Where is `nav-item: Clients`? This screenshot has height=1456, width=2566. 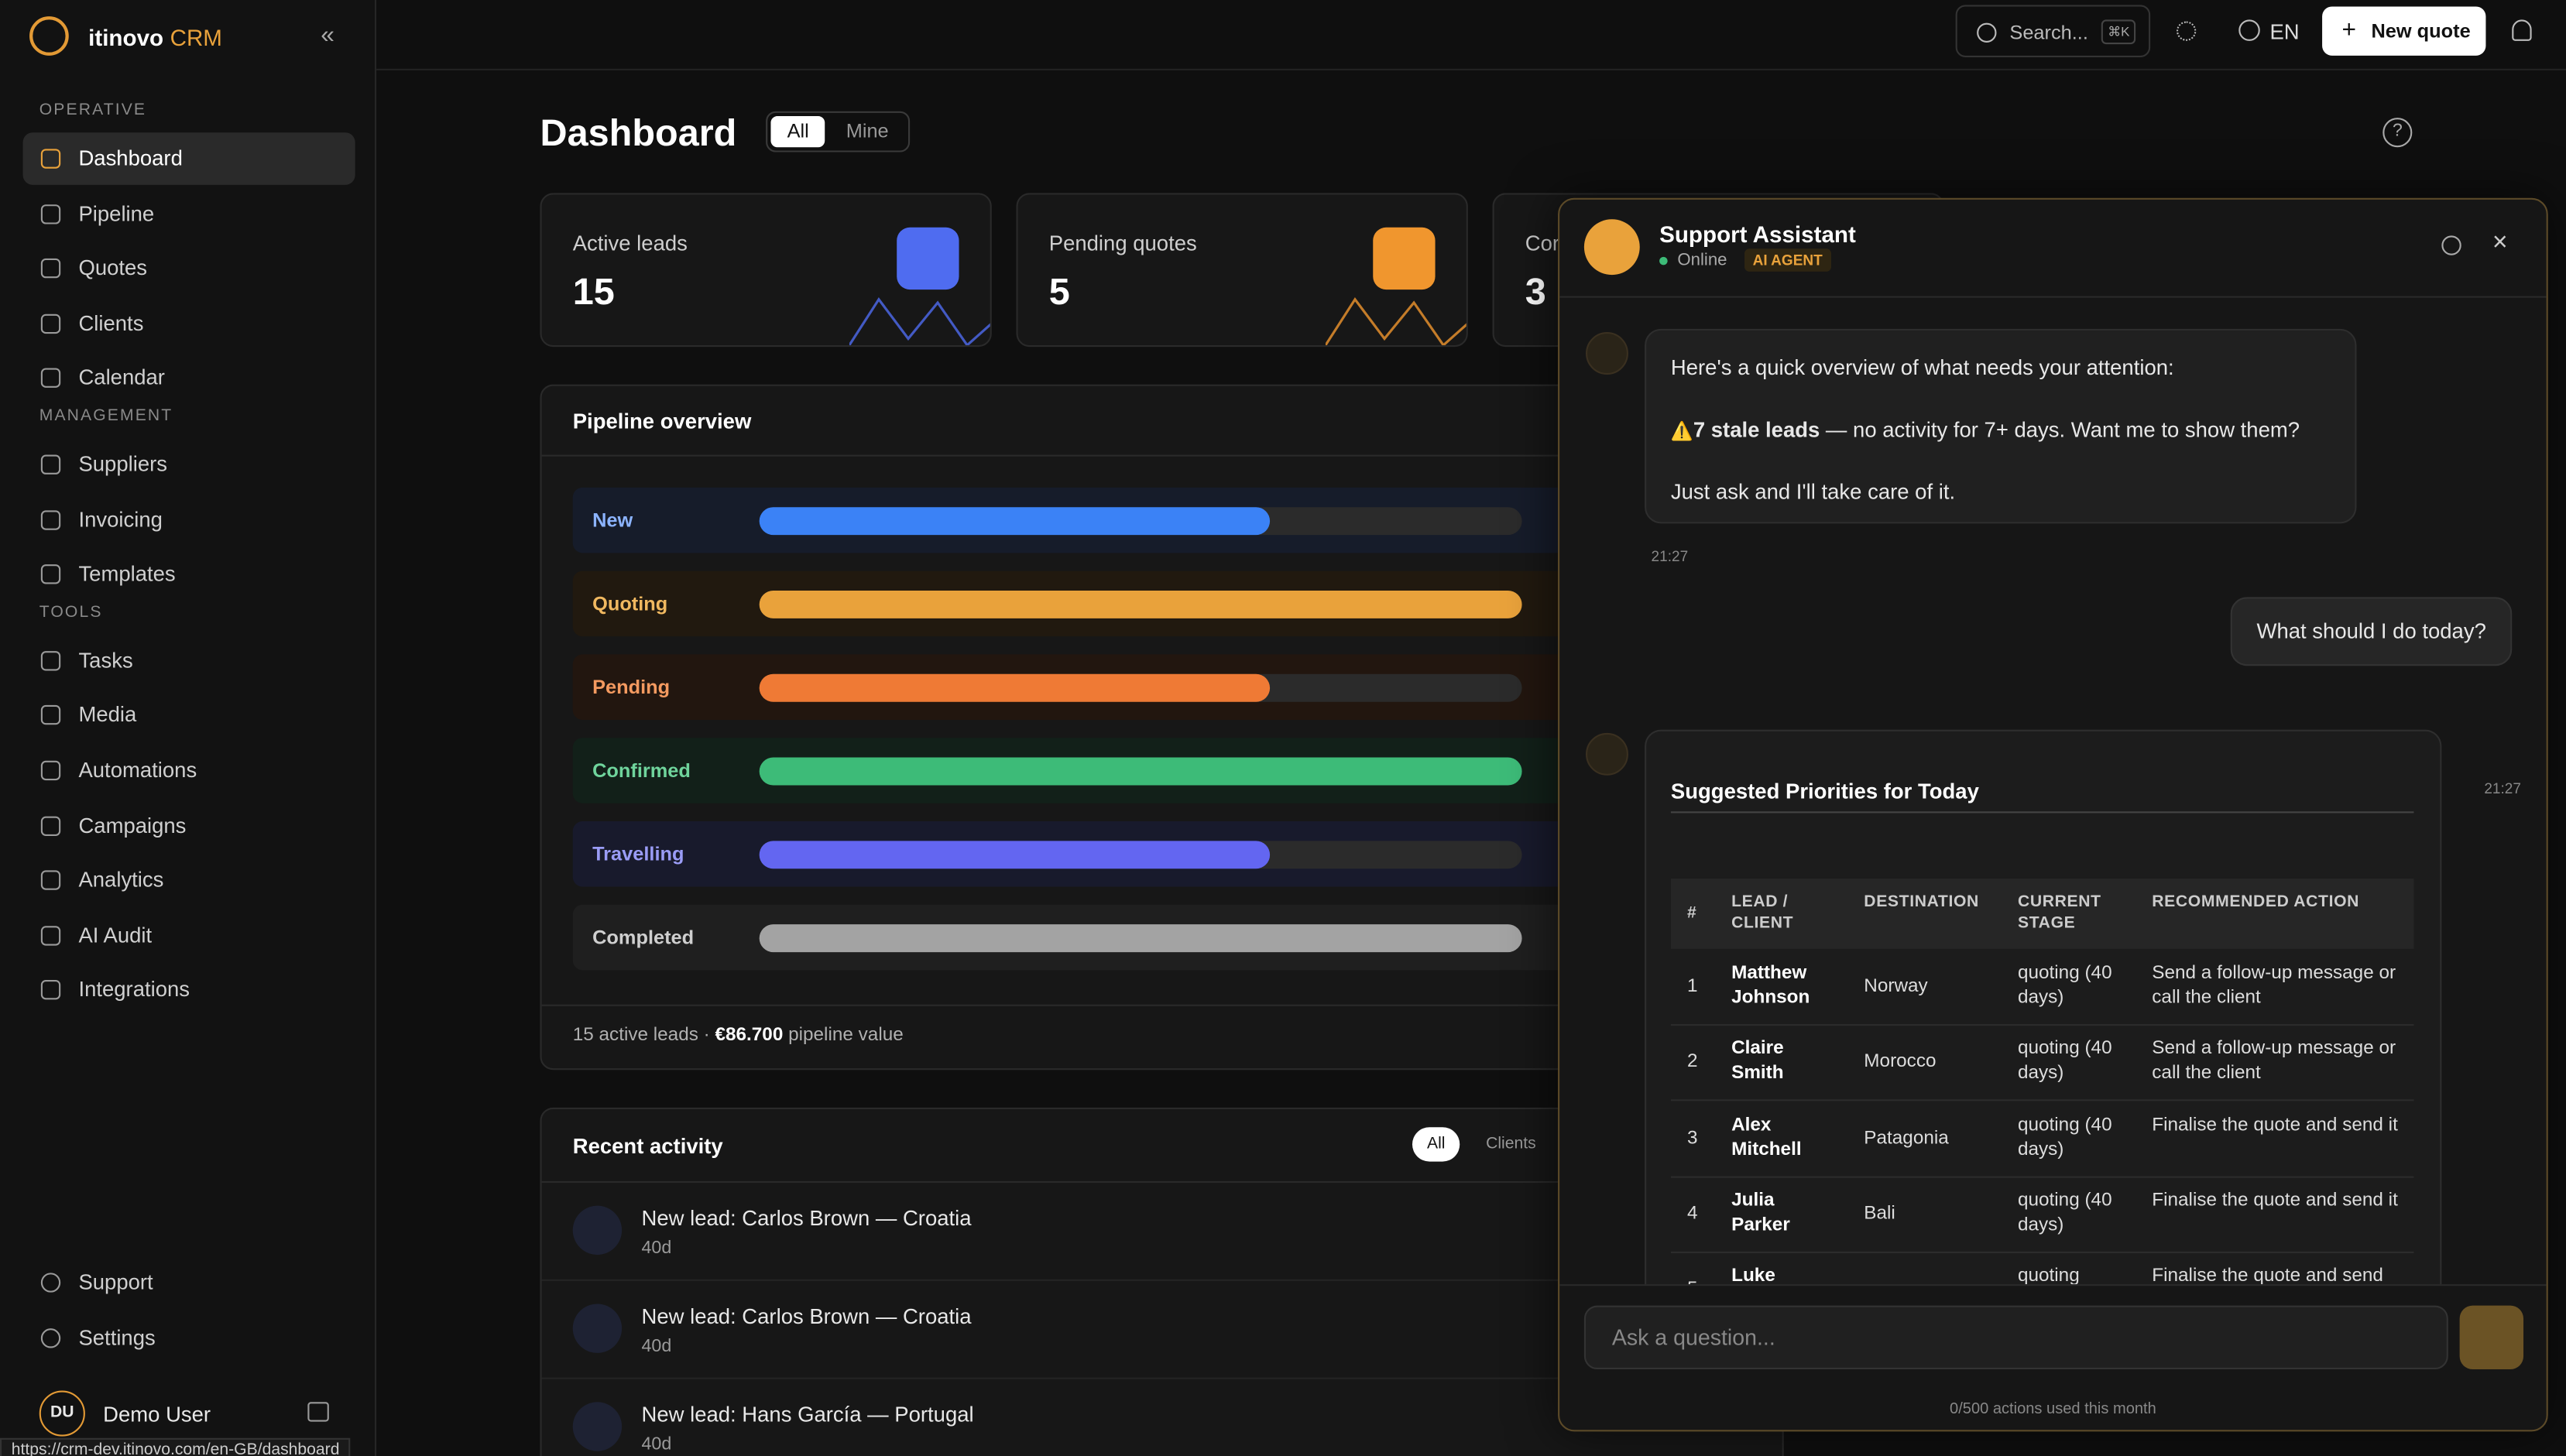 nav-item: Clients is located at coordinates (189, 323).